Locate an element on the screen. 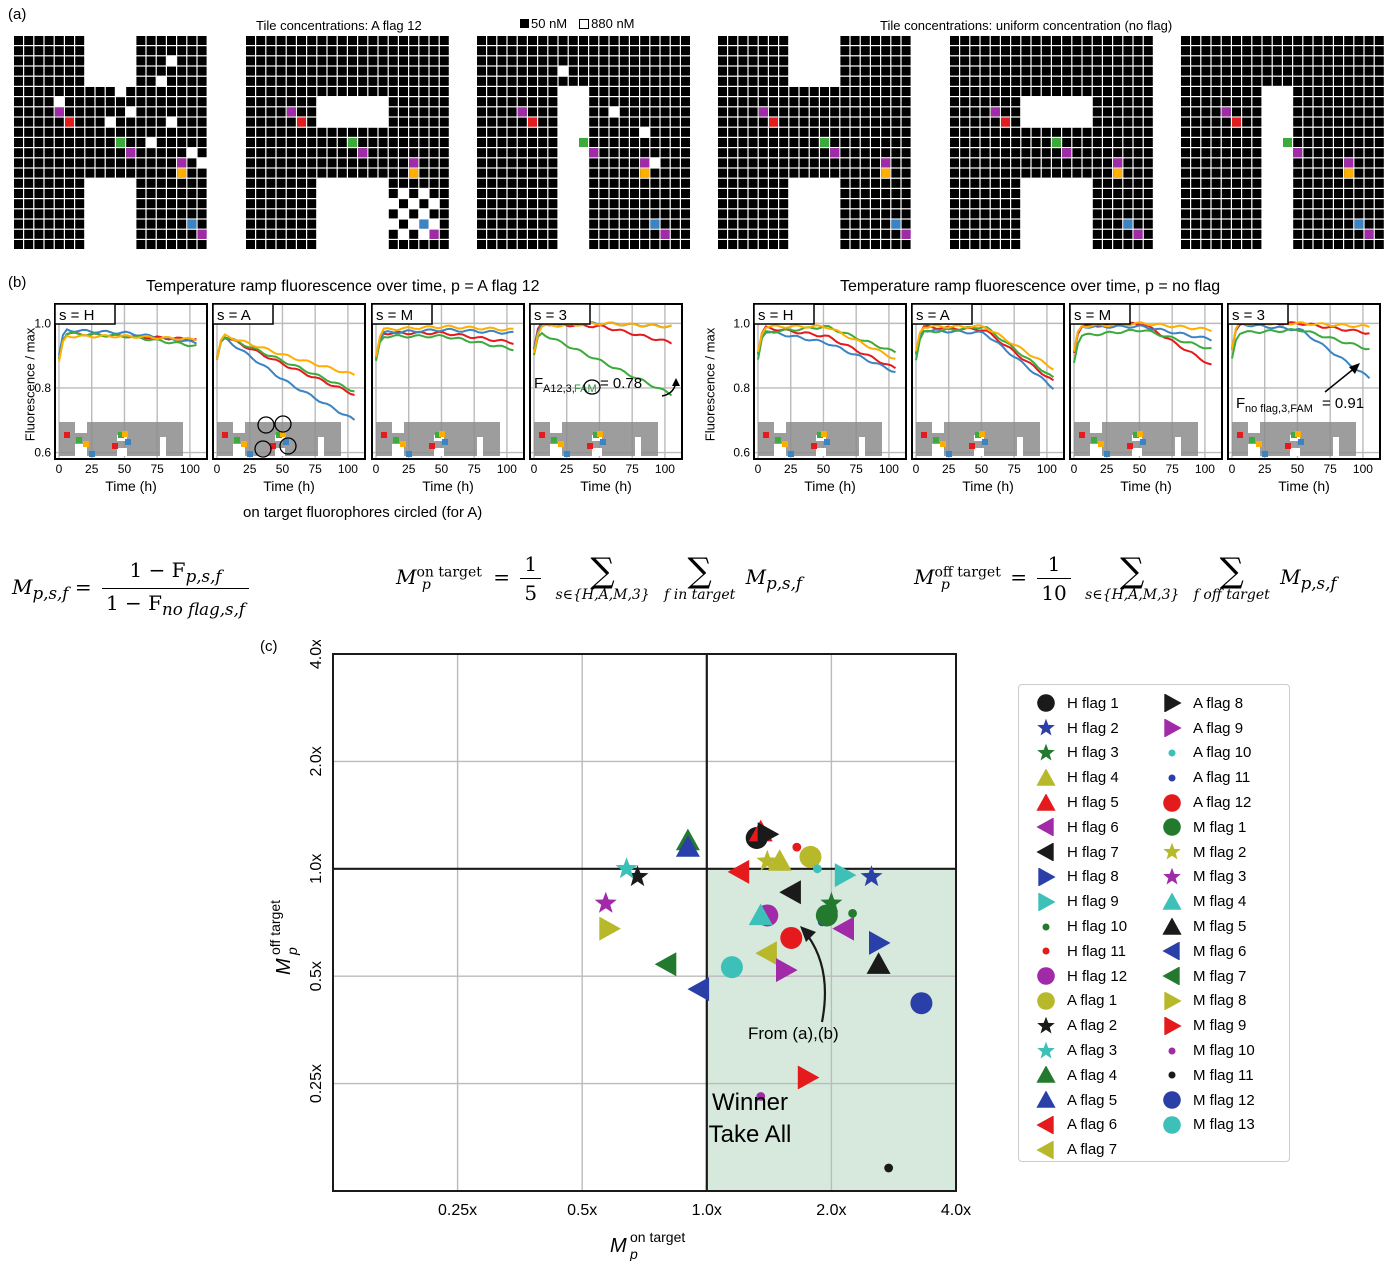 This screenshot has width=1386, height=1261. y-tick-label: 0.25x is located at coordinates (316, 1083).